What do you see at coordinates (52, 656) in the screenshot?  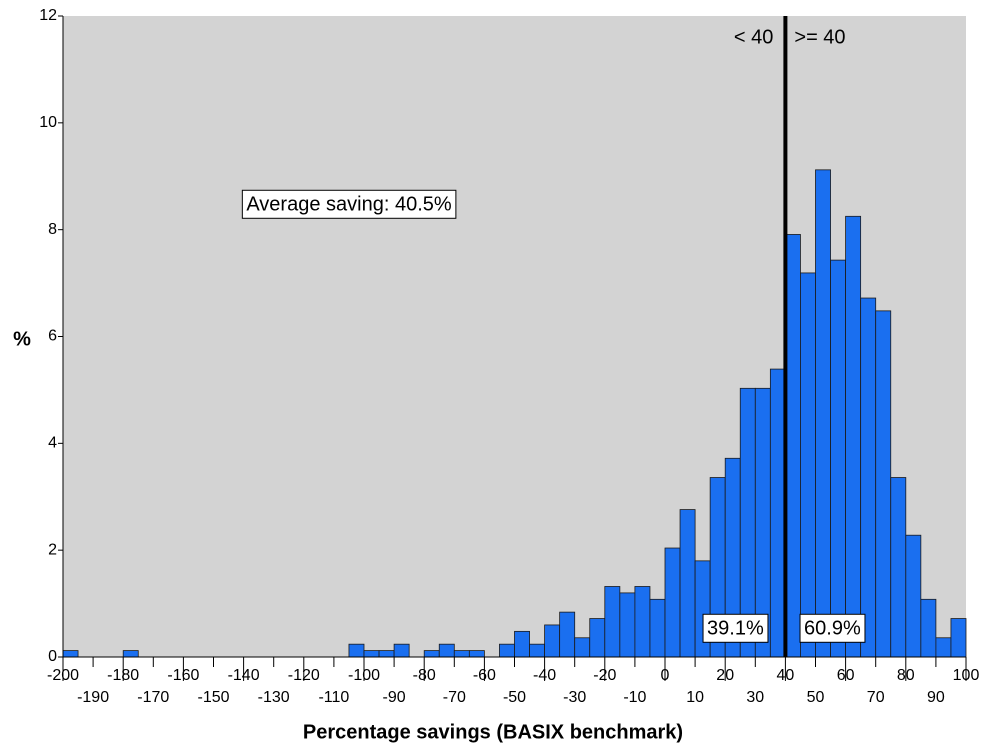 I see `y-tick-label: 0` at bounding box center [52, 656].